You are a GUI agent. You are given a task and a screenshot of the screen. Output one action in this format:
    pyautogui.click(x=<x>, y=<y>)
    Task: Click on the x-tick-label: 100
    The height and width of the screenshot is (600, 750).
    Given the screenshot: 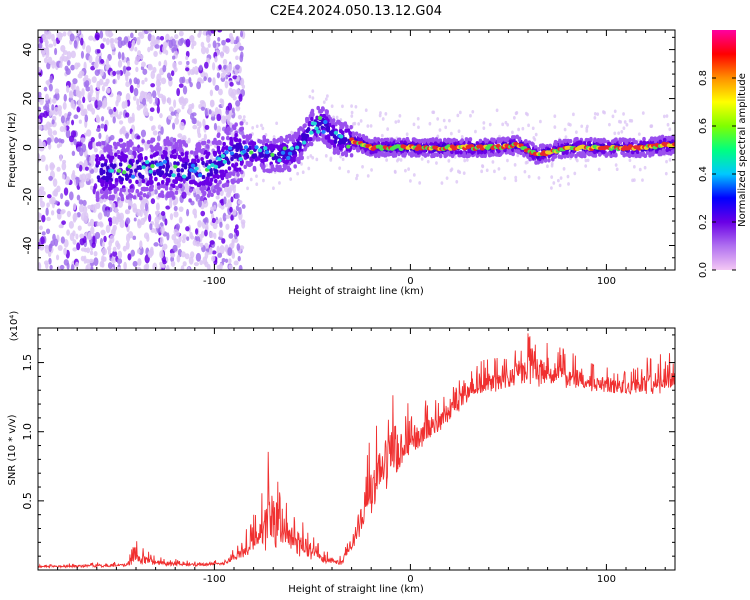 What is the action you would take?
    pyautogui.click(x=606, y=281)
    